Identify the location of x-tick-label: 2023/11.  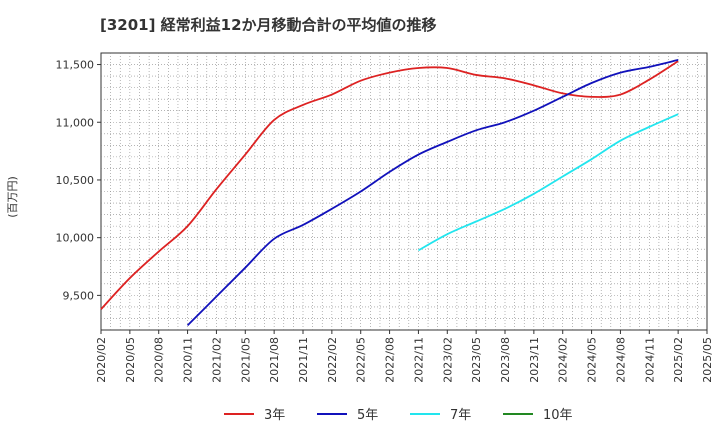
(534, 360).